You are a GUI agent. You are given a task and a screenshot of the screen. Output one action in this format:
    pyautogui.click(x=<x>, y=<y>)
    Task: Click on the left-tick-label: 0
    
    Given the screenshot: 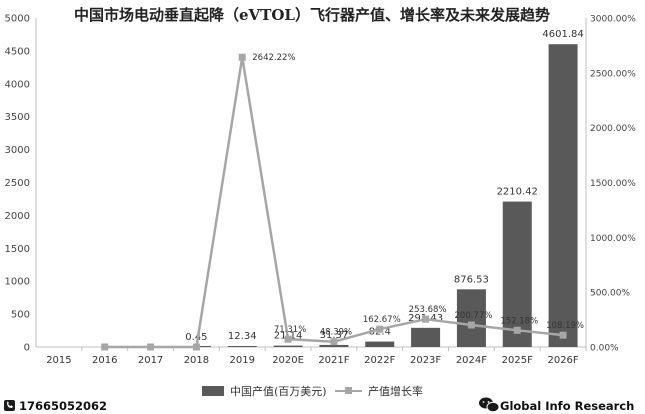 What is the action you would take?
    pyautogui.click(x=27, y=348)
    